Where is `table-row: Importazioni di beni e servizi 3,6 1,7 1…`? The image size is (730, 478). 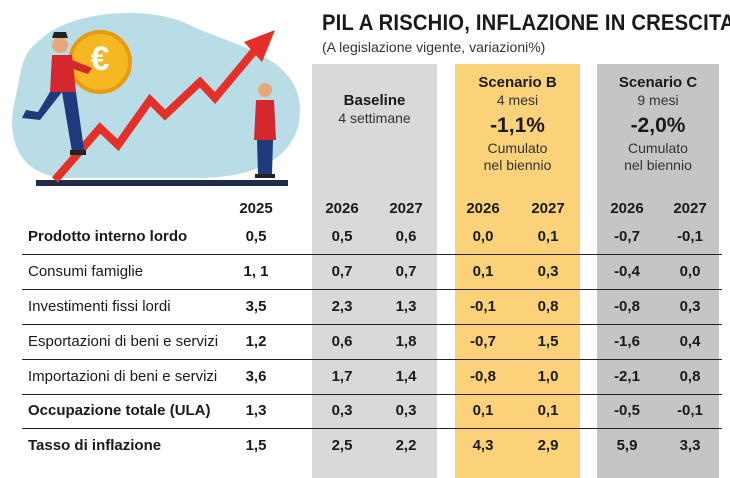 table-row: Importazioni di beni e servizi 3,6 1,7 1… is located at coordinates (372, 377).